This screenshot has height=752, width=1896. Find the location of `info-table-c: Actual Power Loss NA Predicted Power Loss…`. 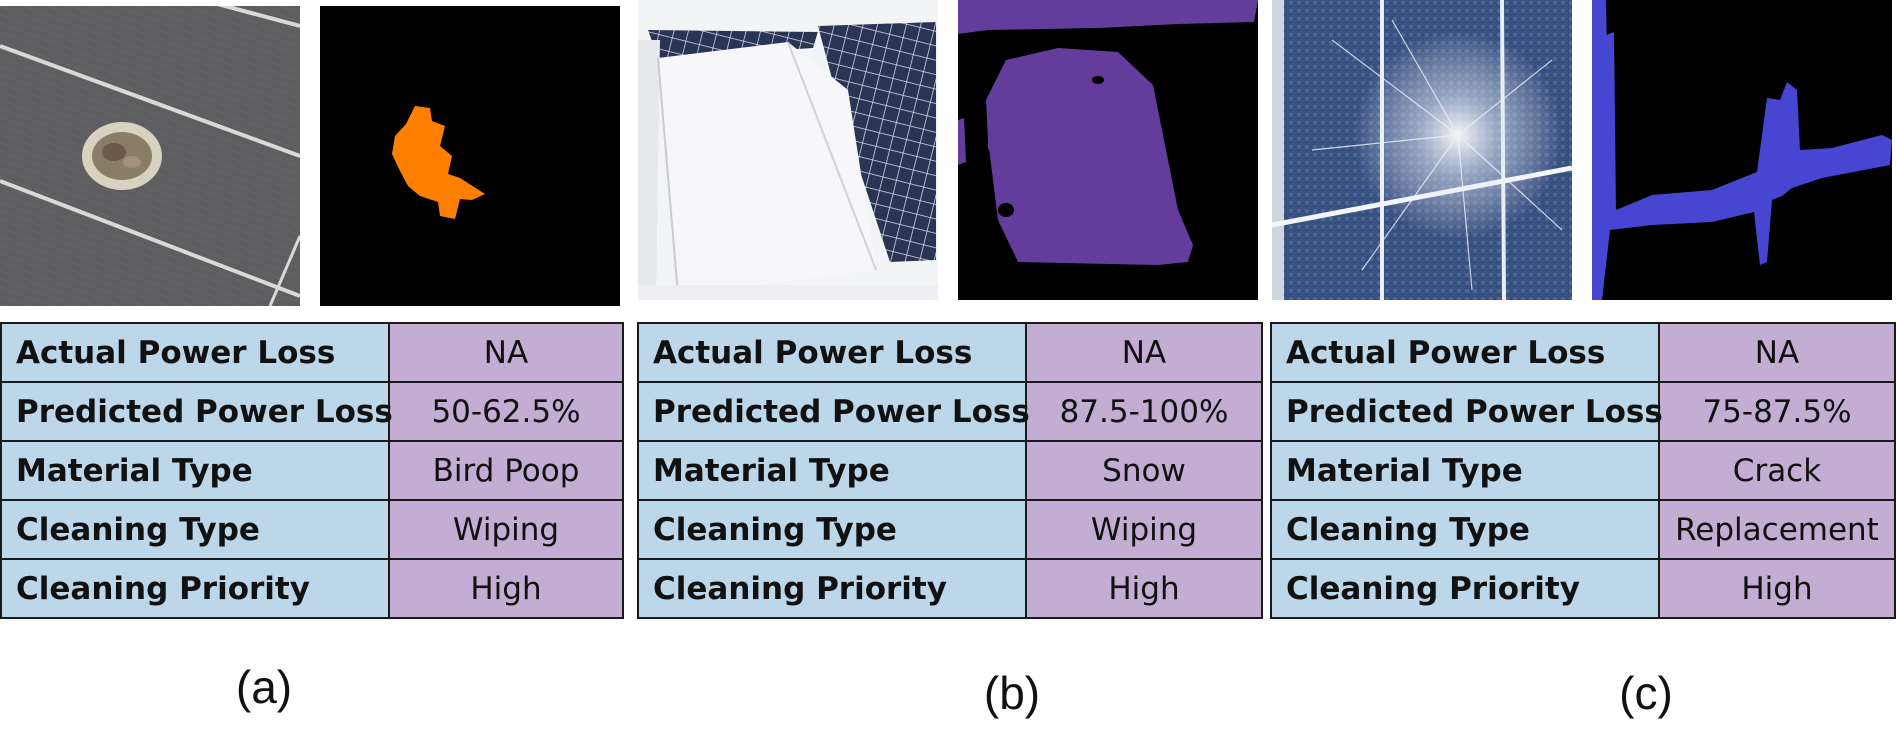

info-table-c: Actual Power Loss NA Predicted Power Loss… is located at coordinates (1583, 470).